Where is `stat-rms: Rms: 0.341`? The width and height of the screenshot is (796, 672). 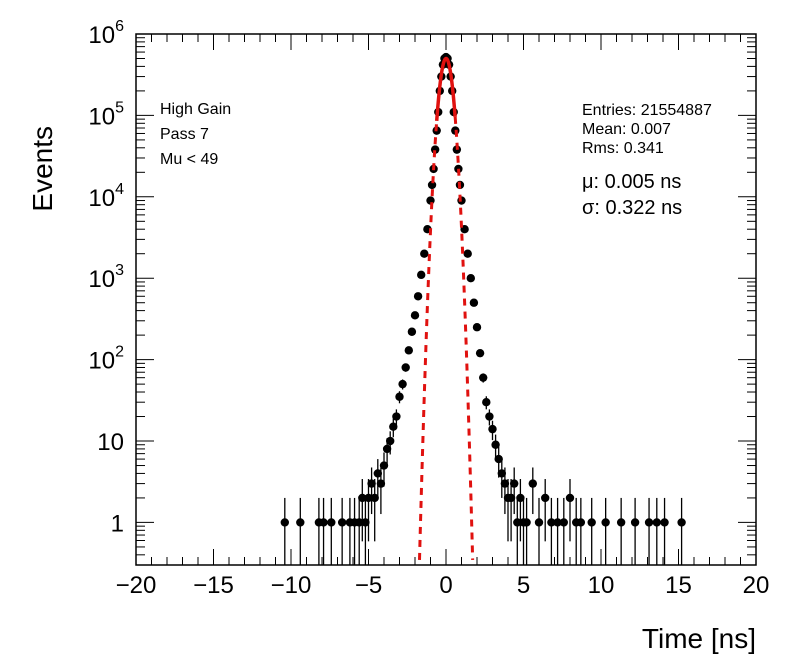
stat-rms: Rms: 0.341 is located at coordinates (623, 148).